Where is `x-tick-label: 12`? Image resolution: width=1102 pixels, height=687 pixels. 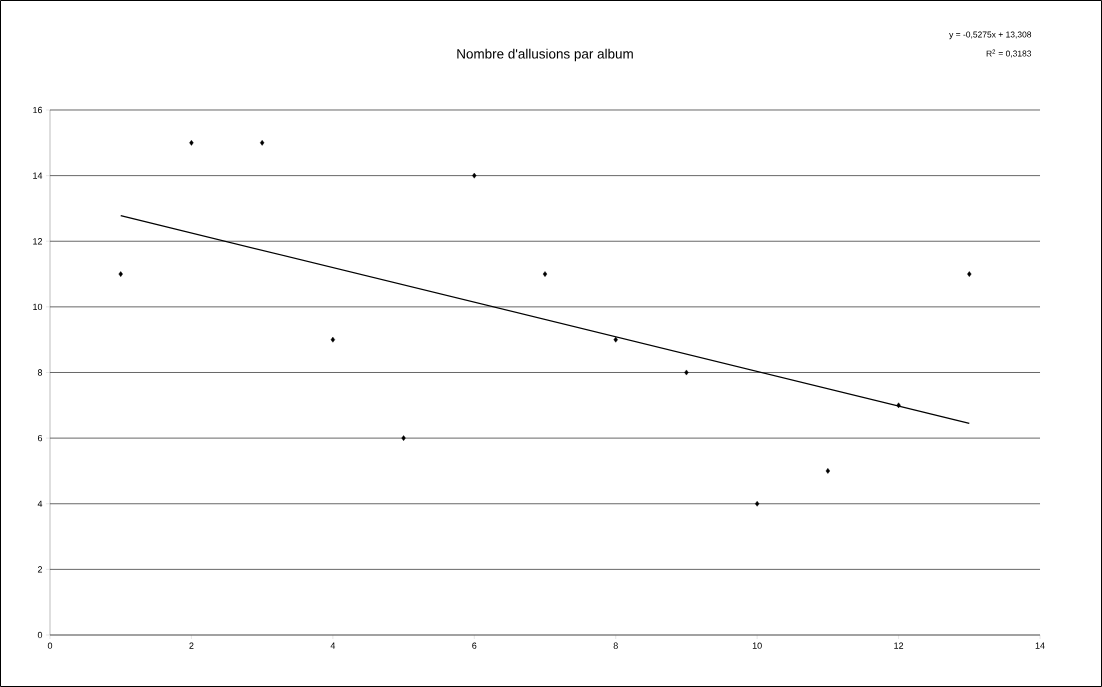
x-tick-label: 12 is located at coordinates (899, 645).